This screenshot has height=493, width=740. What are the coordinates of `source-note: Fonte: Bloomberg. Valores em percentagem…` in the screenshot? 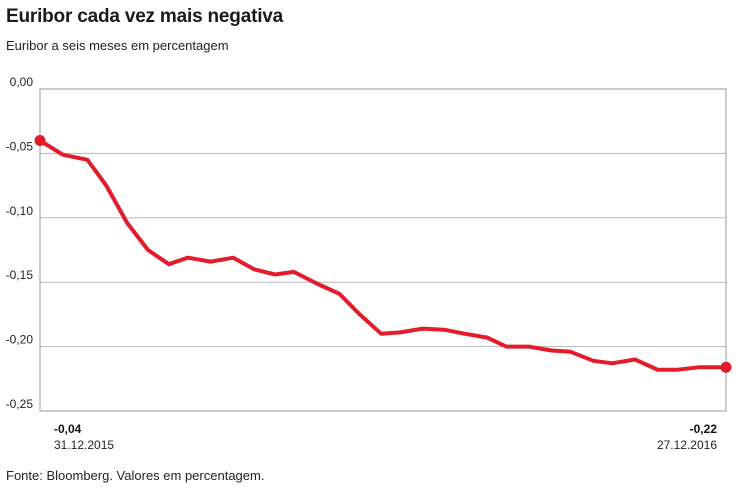 It's located at (135, 475).